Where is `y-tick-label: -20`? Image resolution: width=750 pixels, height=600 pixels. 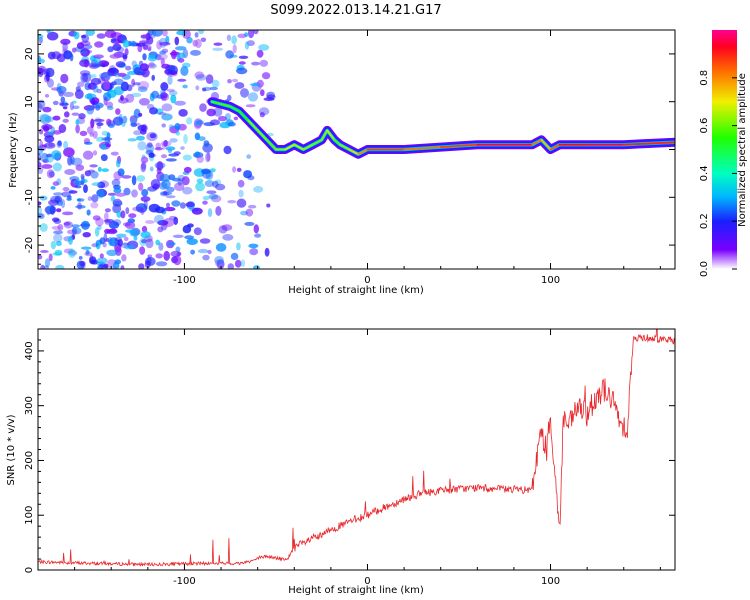
y-tick-label: -20 is located at coordinates (29, 245).